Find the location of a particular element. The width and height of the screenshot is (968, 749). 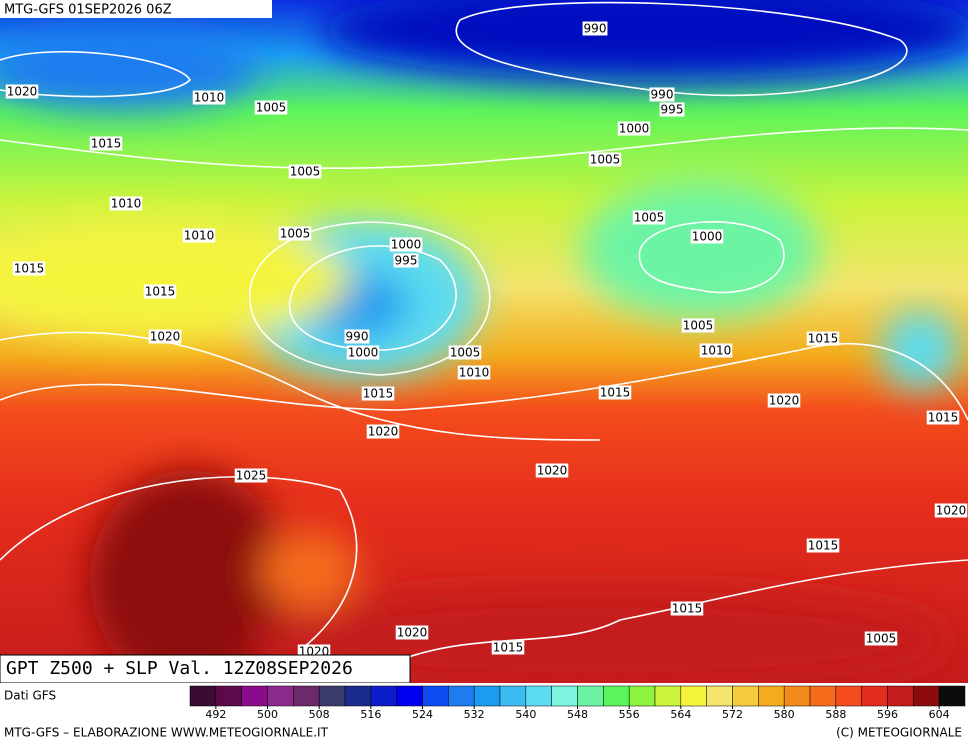

colorbar-tick-label: 596 is located at coordinates (887, 714).